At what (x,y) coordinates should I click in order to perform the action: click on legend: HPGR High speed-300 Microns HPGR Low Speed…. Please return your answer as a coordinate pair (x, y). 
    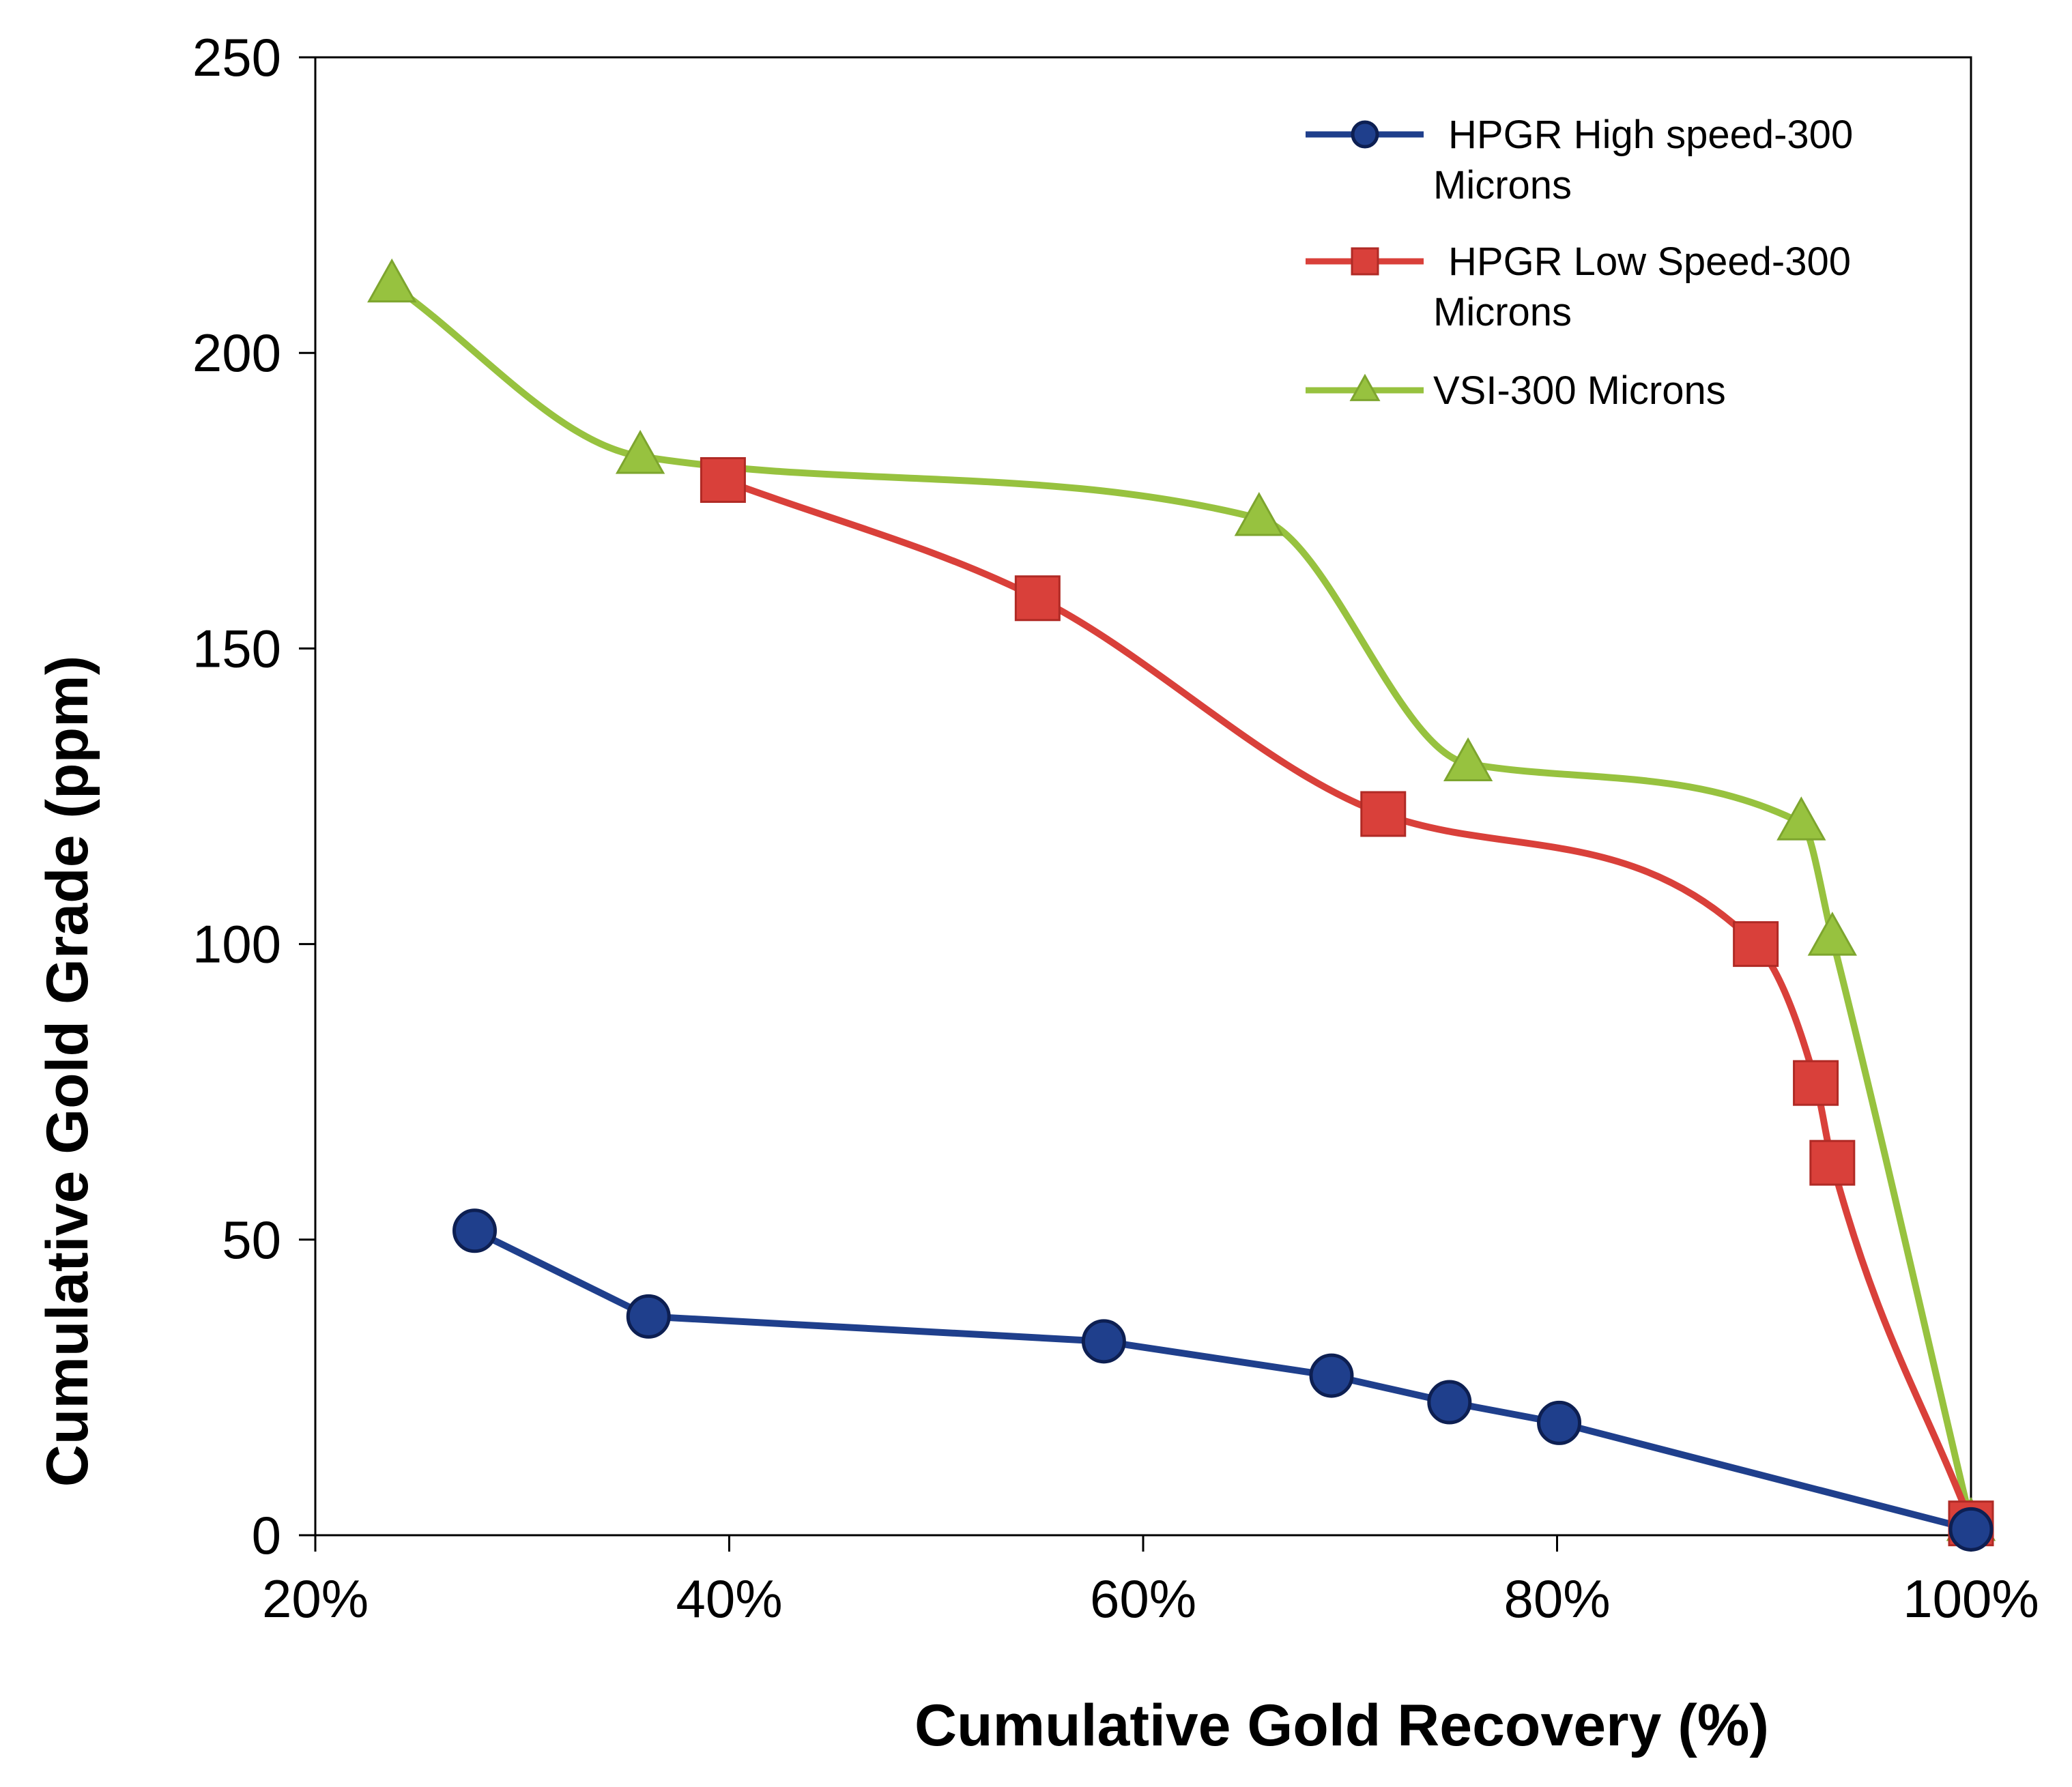
    Looking at the image, I should click on (1579, 263).